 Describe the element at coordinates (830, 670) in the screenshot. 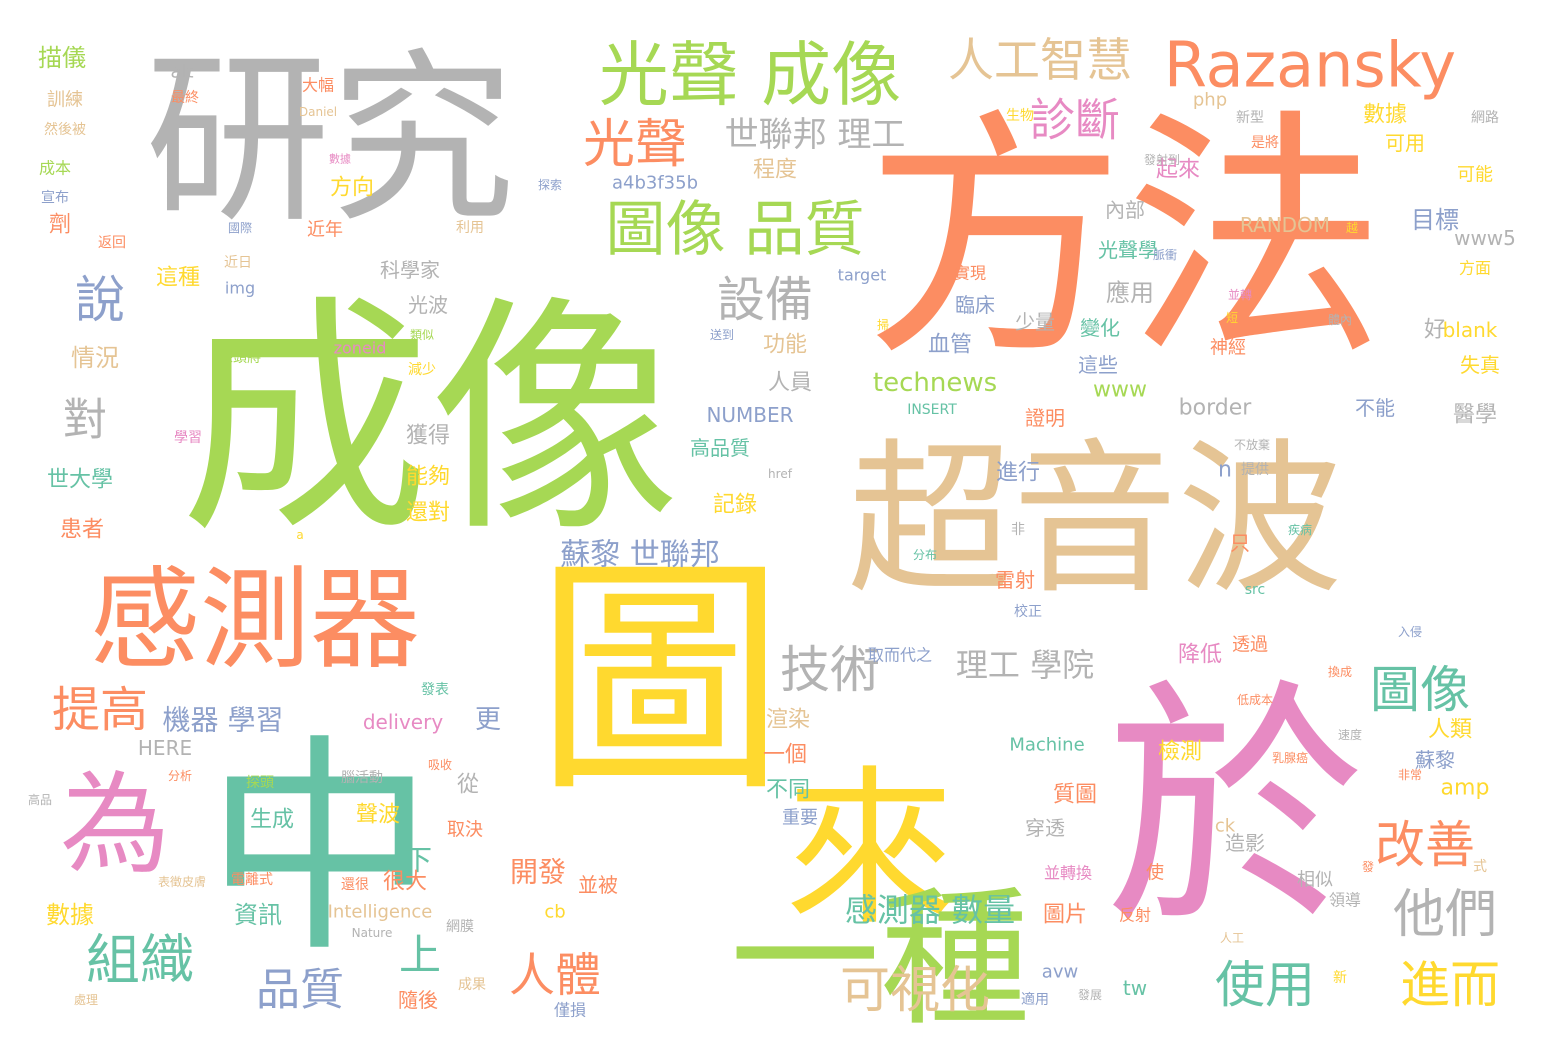

I see `cloud-word: 技術` at that location.